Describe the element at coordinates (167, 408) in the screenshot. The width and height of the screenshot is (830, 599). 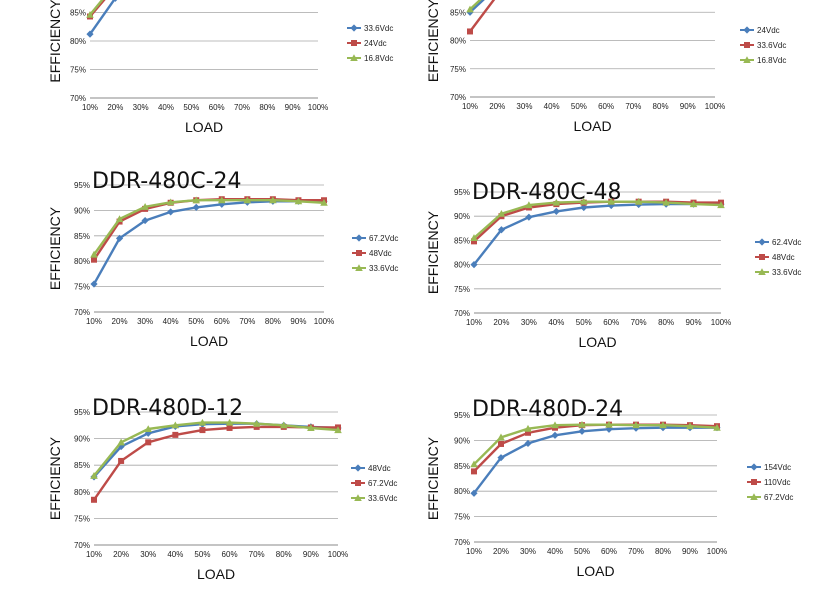
I see `chart-title: DDR-480D-12` at that location.